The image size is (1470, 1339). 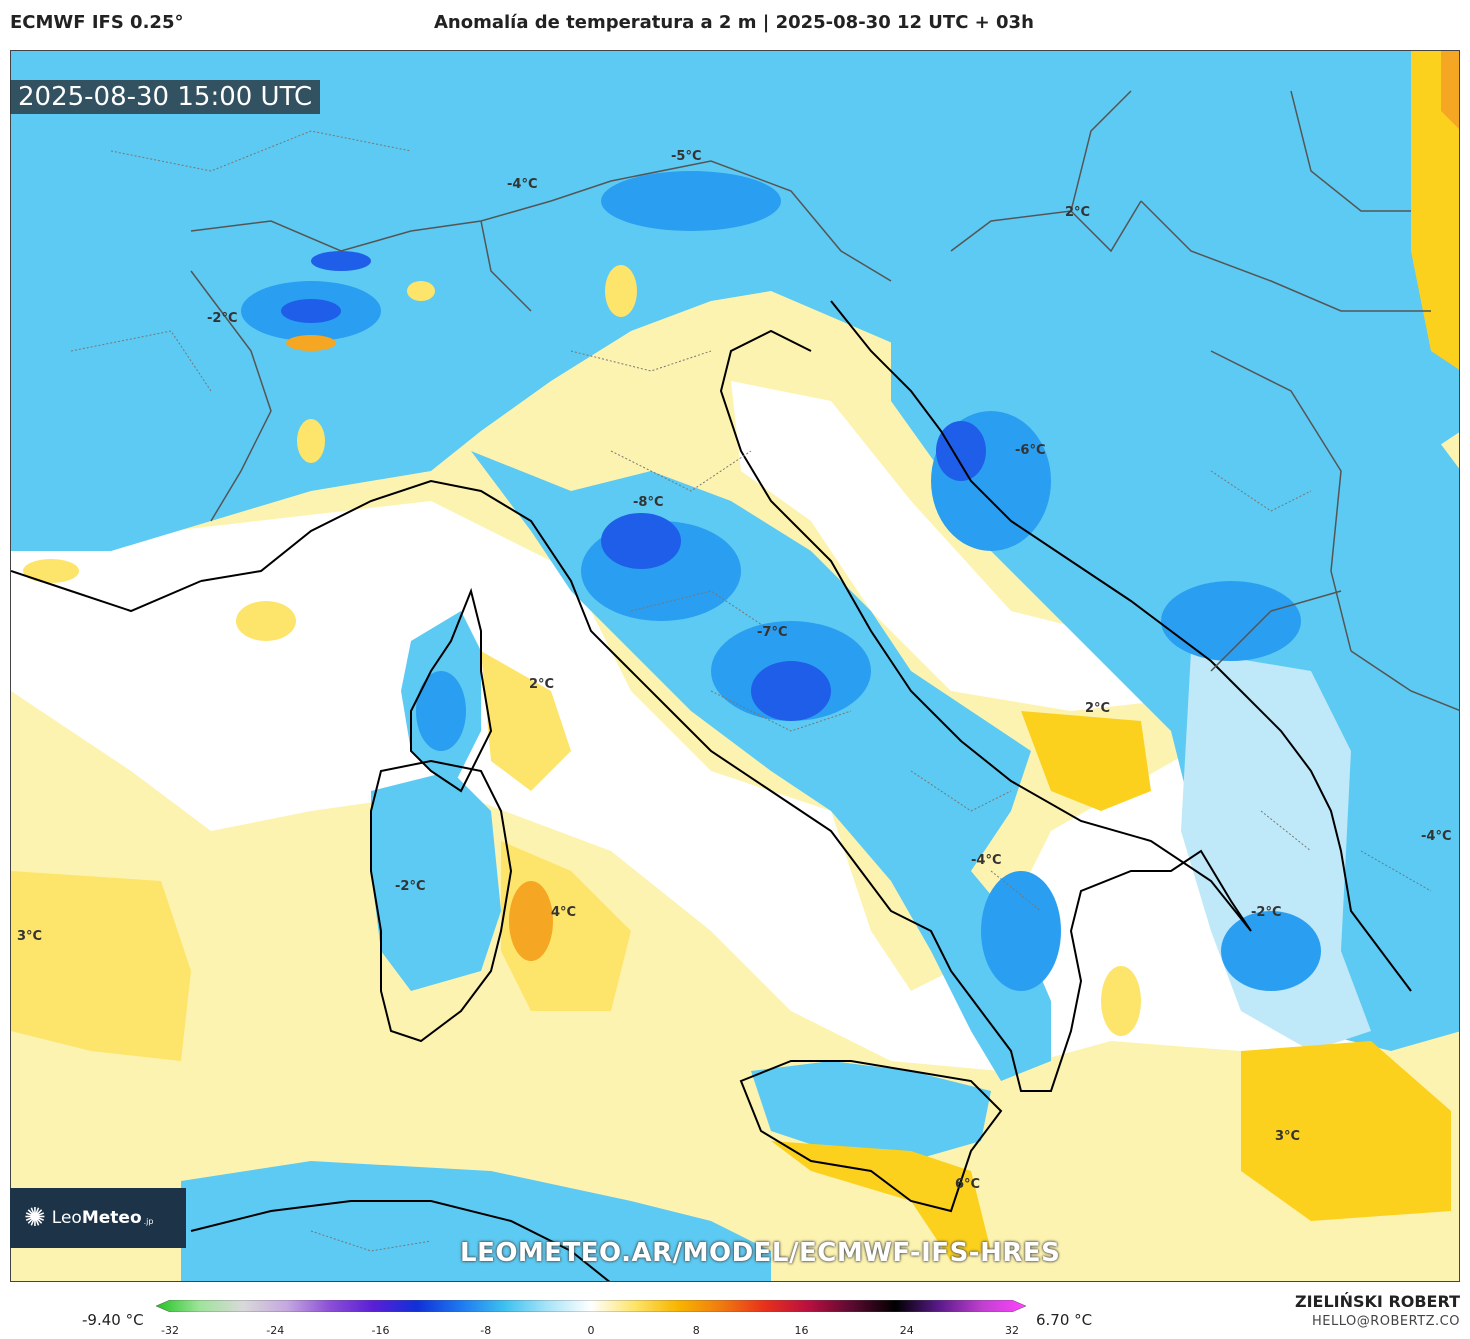 What do you see at coordinates (696, 1330) in the screenshot?
I see `colorbar-tick-label: 8` at bounding box center [696, 1330].